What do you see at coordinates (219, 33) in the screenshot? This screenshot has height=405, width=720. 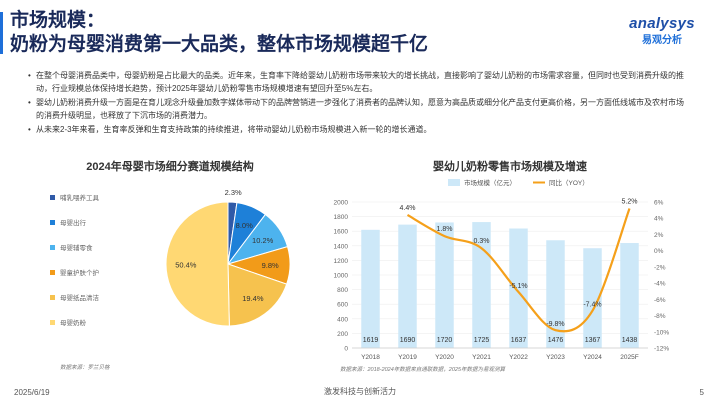 I see `page-title: 市场规模： 奶粉为母婴消费第一大品类，整体市场规模超千亿` at bounding box center [219, 33].